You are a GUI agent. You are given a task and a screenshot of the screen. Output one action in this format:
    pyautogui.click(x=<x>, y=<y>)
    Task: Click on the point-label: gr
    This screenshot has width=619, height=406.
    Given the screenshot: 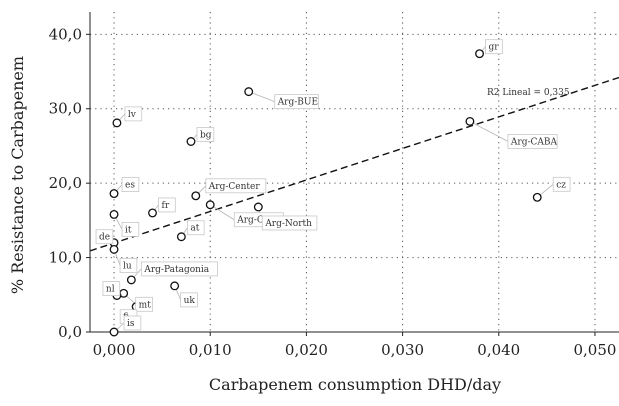 What is the action you would take?
    pyautogui.click(x=494, y=48)
    